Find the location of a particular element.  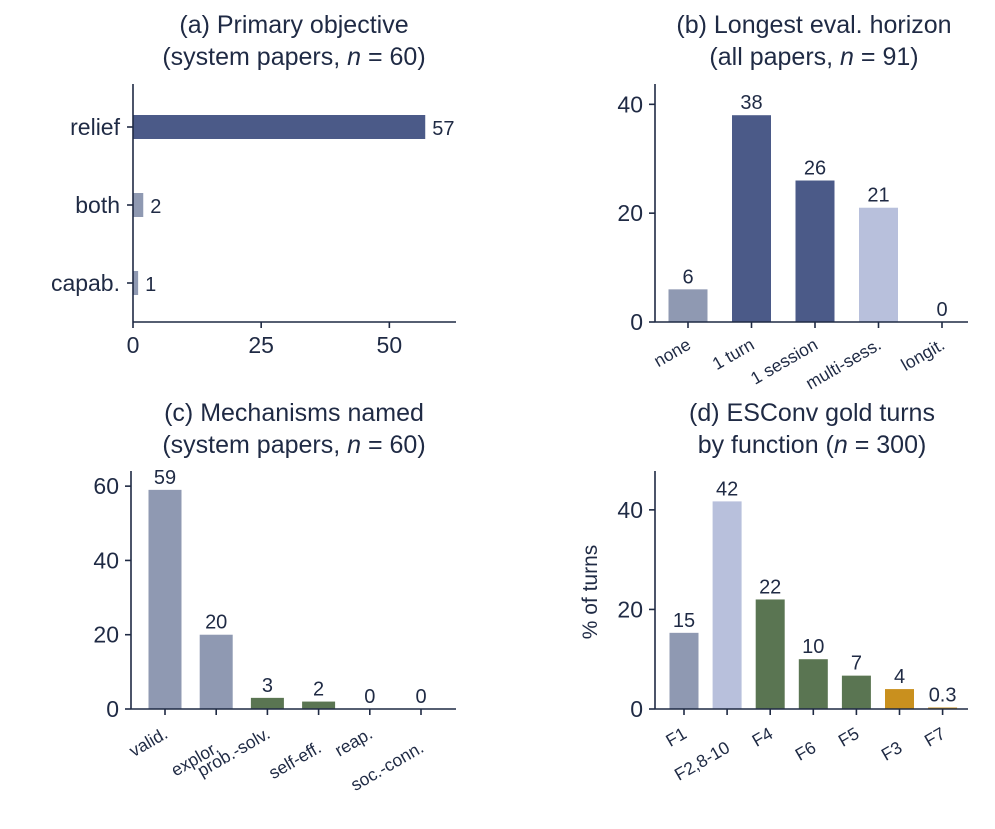

chart-a-category-label-1: relief is located at coordinates (95, 127).